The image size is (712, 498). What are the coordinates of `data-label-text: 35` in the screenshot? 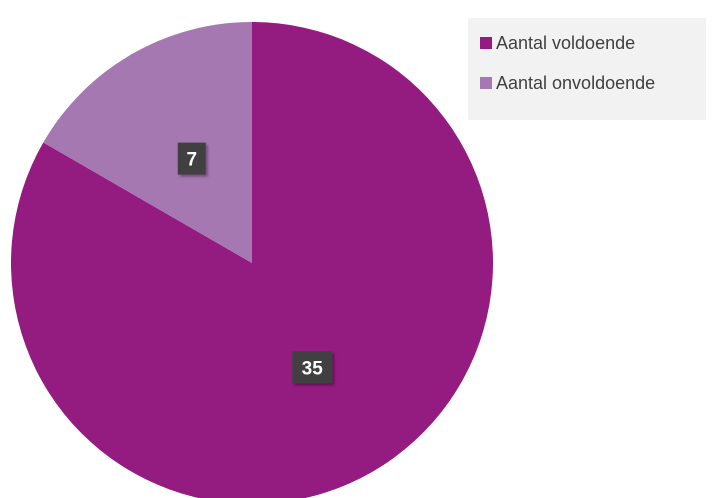 It's located at (313, 368).